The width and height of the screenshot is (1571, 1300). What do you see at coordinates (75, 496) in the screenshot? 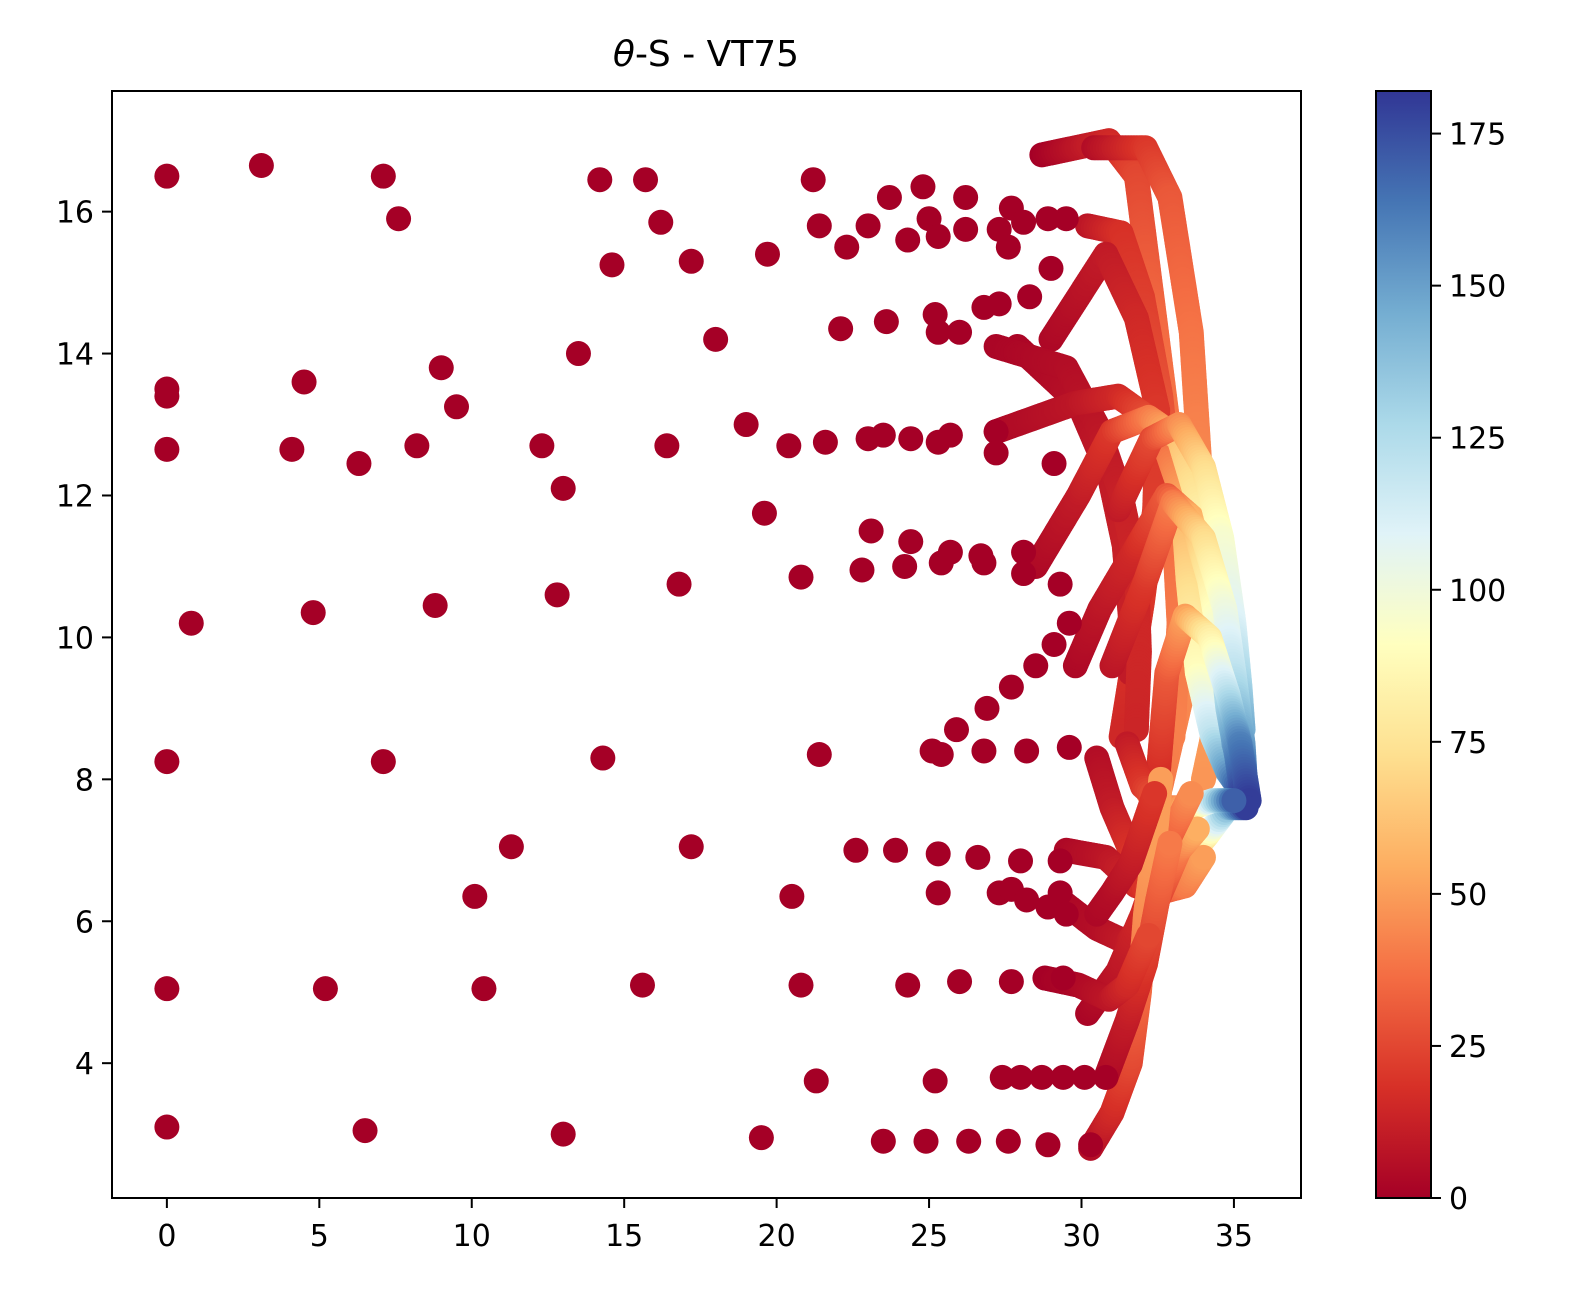
I see `y-tick-label: 12` at bounding box center [75, 496].